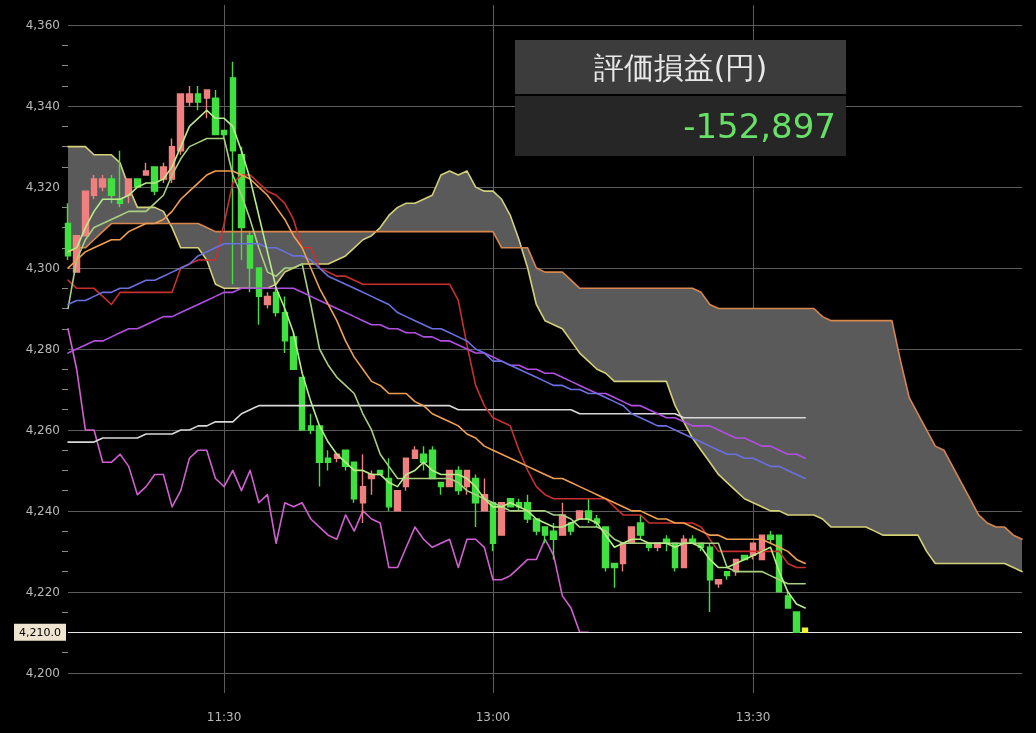 The width and height of the screenshot is (1036, 733). What do you see at coordinates (42, 672) in the screenshot?
I see `y-tick-label: 4,200` at bounding box center [42, 672].